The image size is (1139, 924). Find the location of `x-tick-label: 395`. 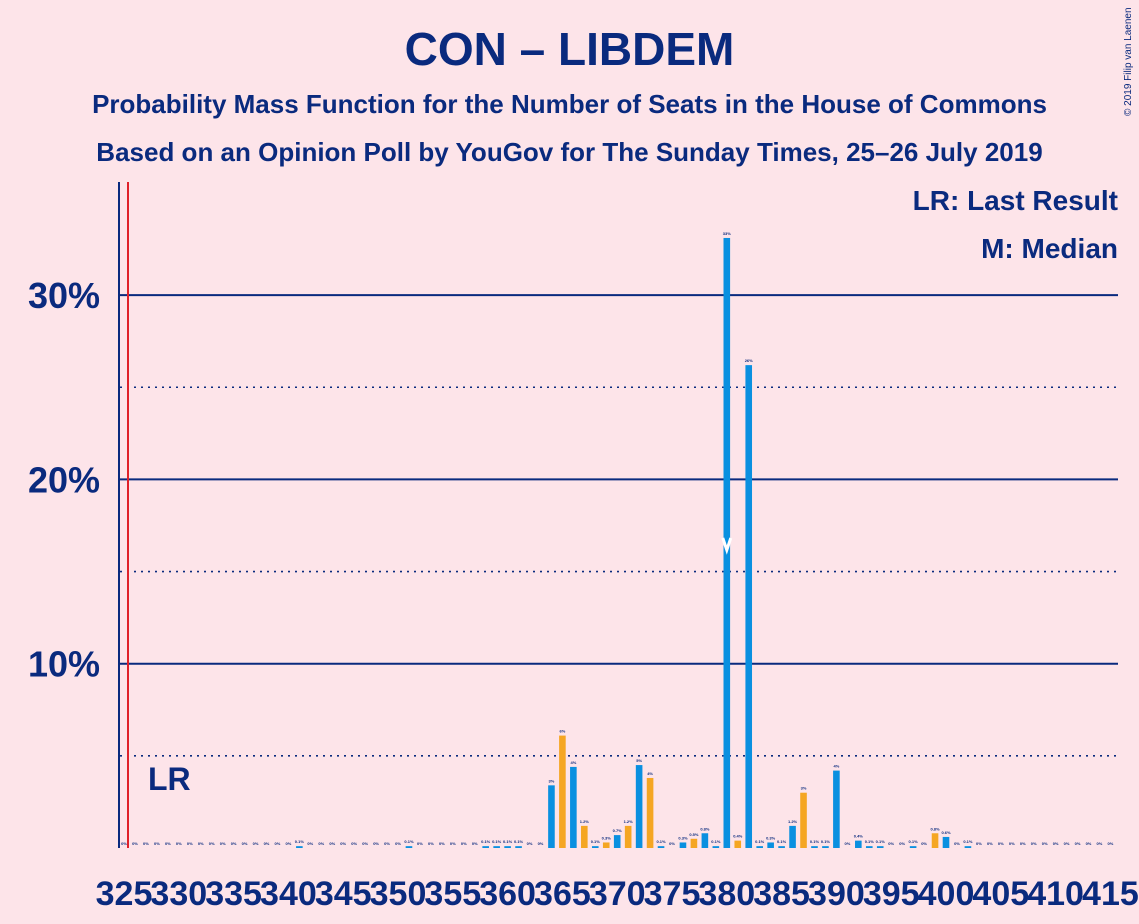

x-tick-label: 395 is located at coordinates (891, 894).